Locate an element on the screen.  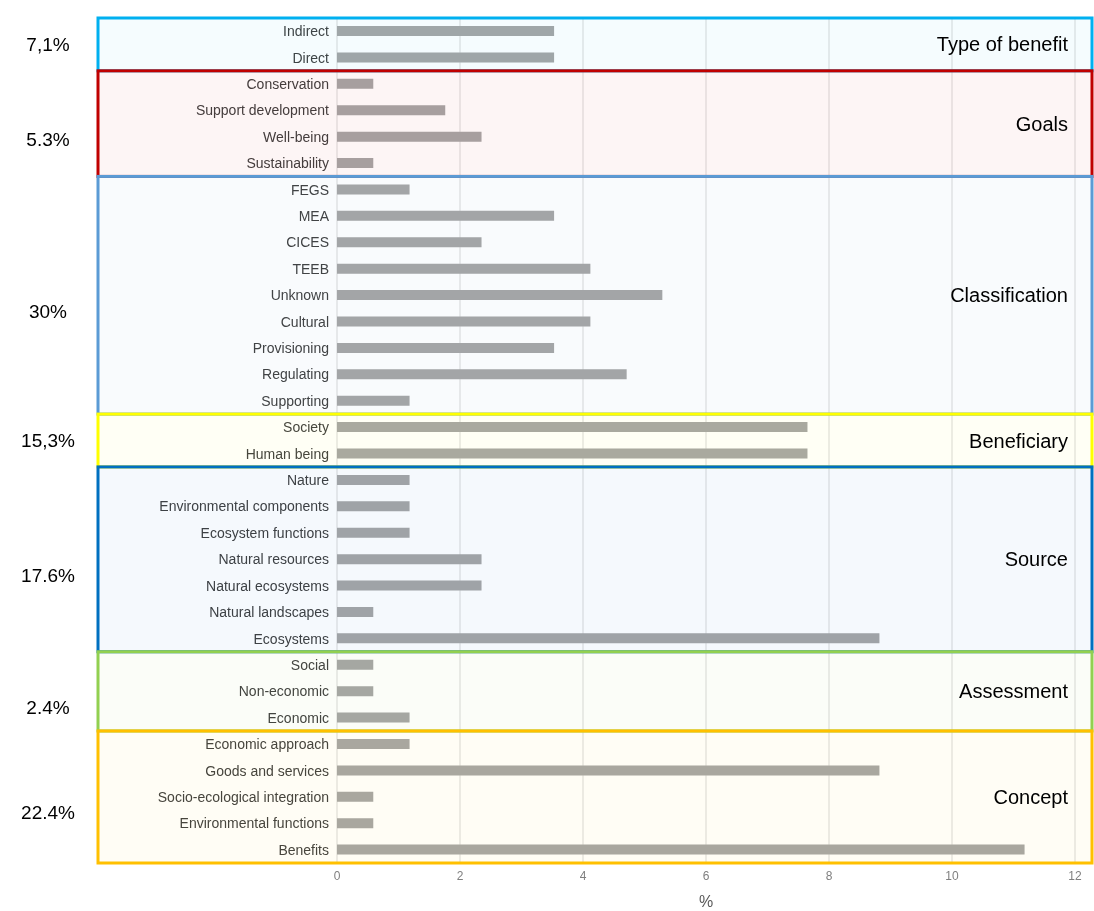
text: 7,1% is located at coordinates (48, 44).